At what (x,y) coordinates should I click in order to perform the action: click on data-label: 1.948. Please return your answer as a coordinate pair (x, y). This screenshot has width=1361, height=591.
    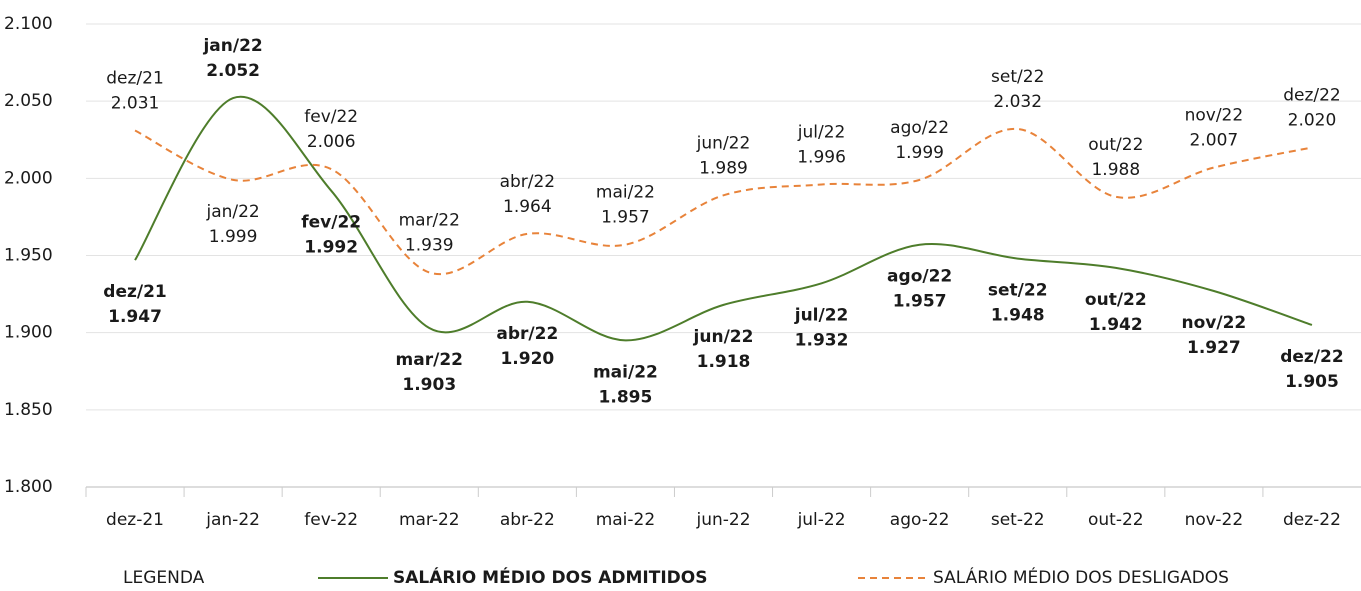
    Looking at the image, I should click on (1018, 316).